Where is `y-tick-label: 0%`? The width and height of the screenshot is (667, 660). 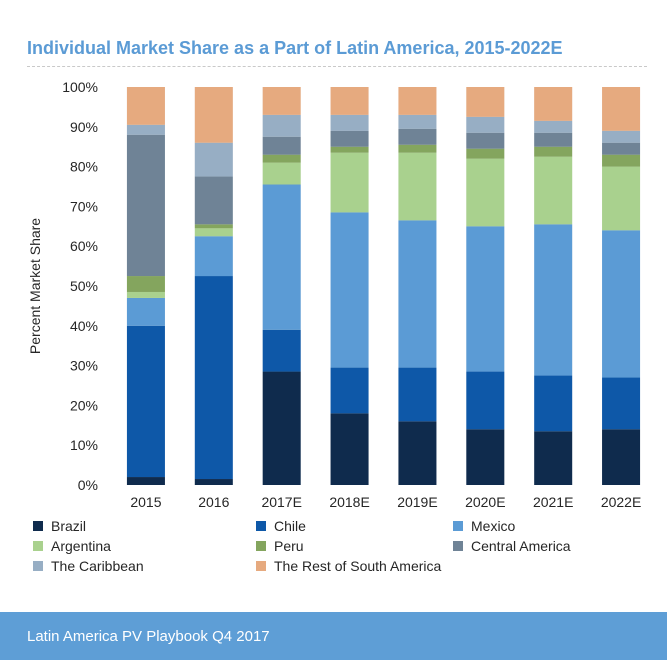
y-tick-label: 0% is located at coordinates (88, 485).